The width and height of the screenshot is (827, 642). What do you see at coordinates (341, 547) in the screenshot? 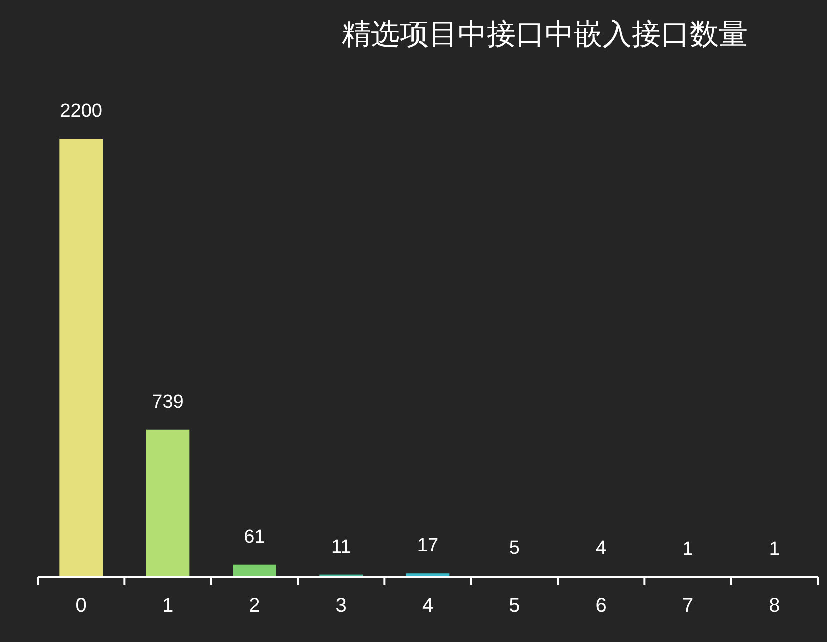
I see `data-label: 11` at bounding box center [341, 547].